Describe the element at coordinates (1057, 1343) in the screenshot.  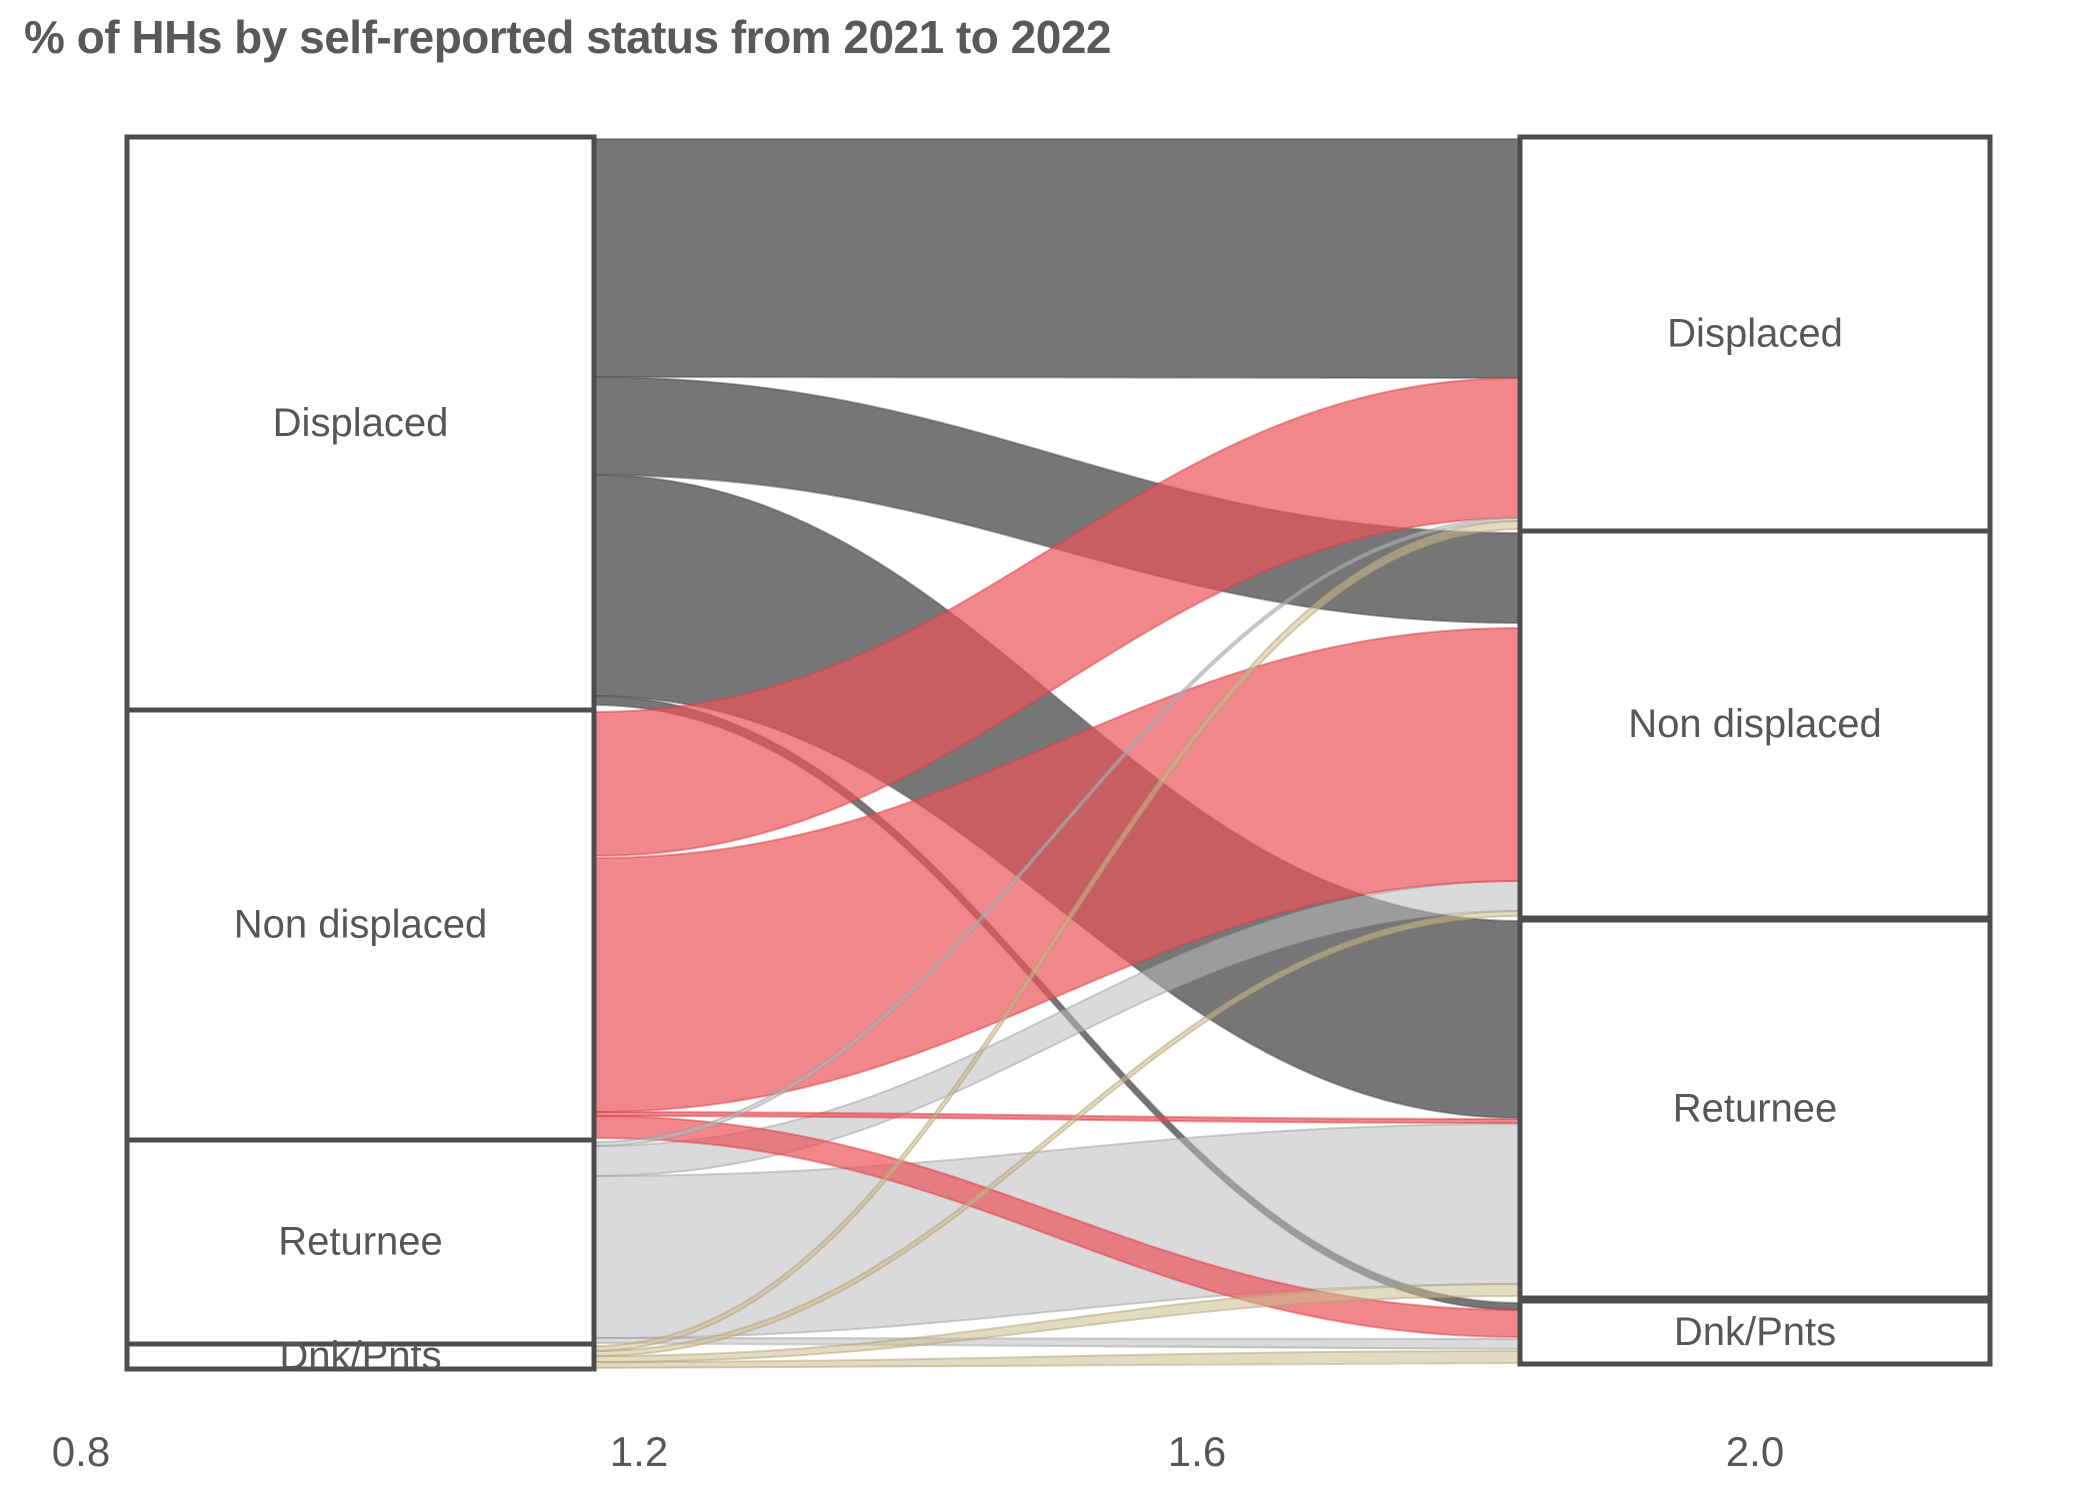
I see `flow-r-to-dp` at that location.